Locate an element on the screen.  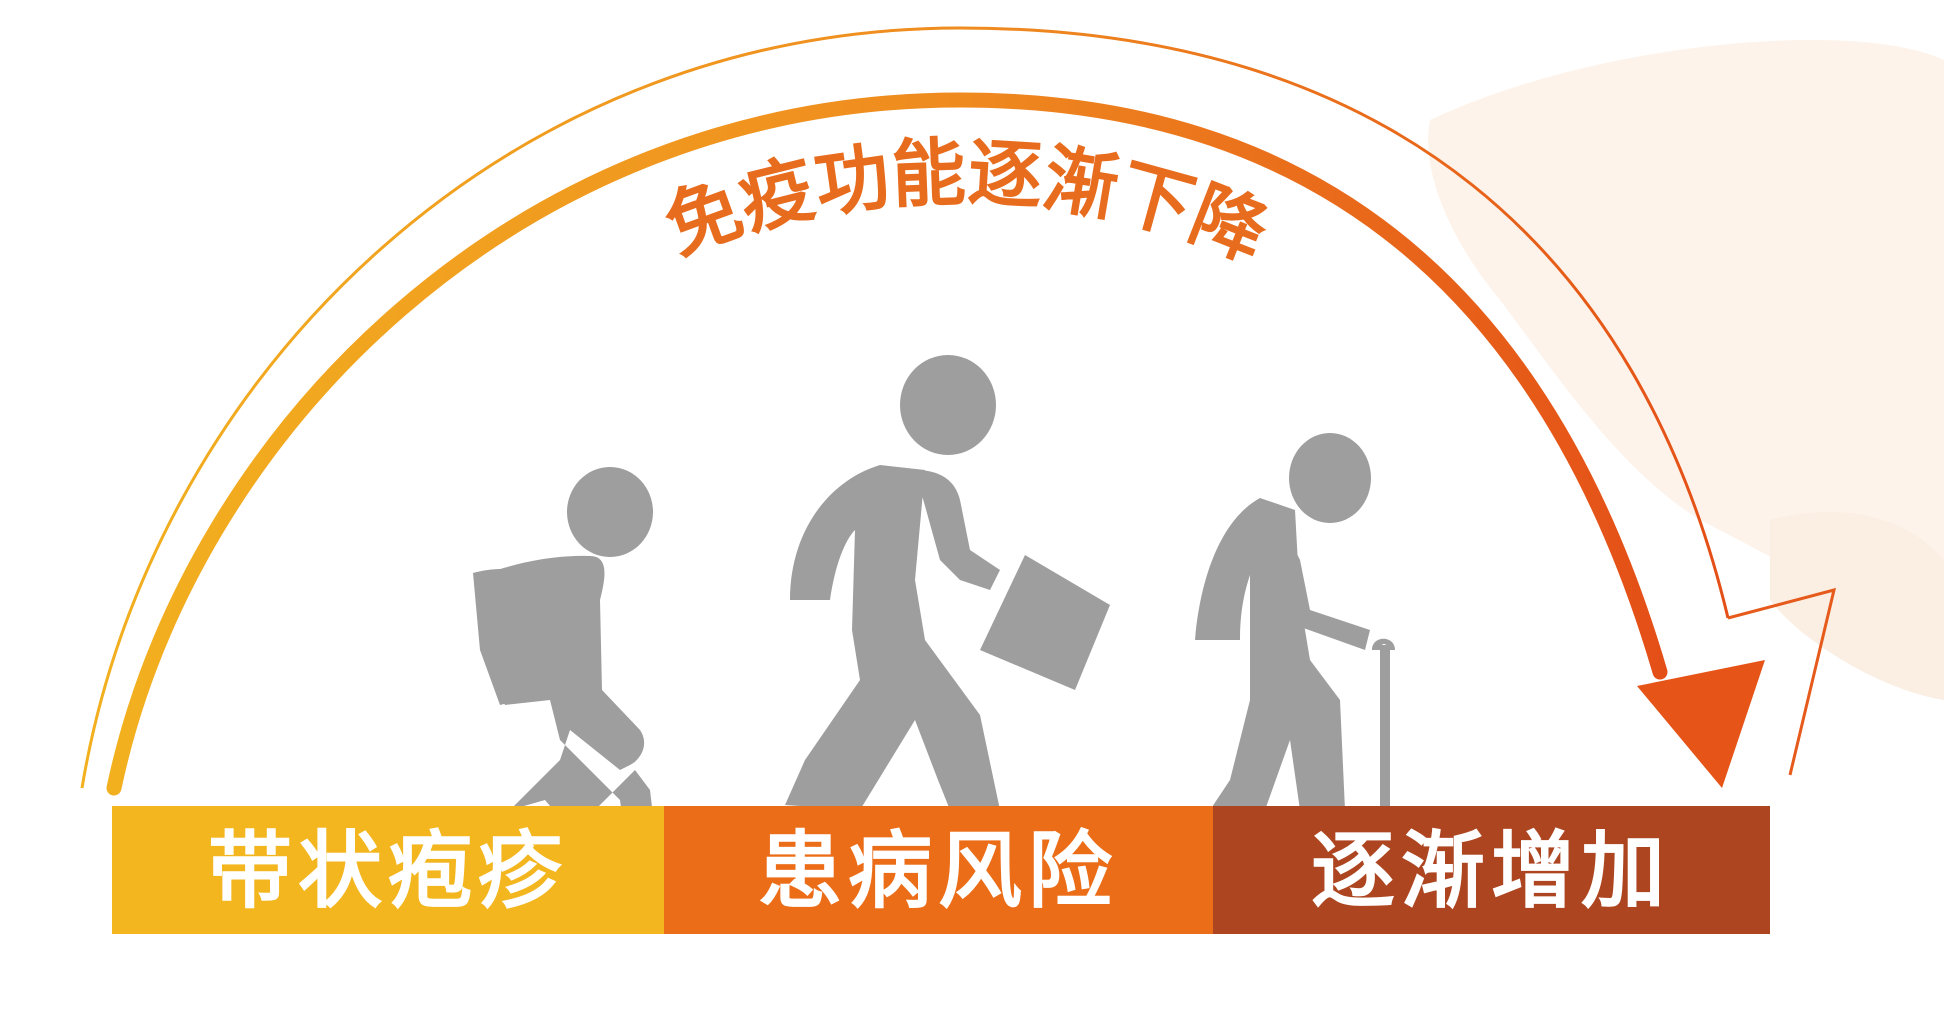
arrowhead-outline is located at coordinates (1782, 681).